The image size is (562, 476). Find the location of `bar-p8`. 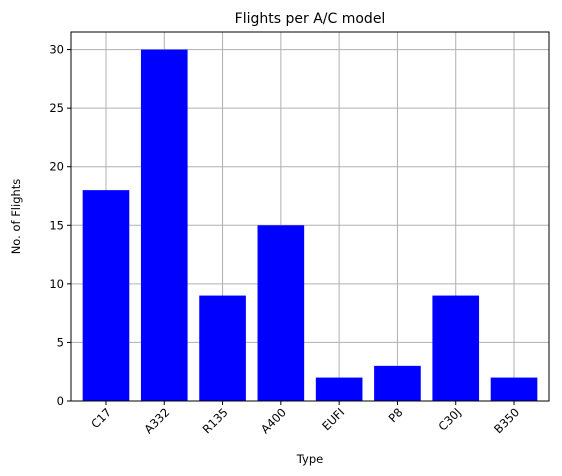

bar-p8 is located at coordinates (397, 383).